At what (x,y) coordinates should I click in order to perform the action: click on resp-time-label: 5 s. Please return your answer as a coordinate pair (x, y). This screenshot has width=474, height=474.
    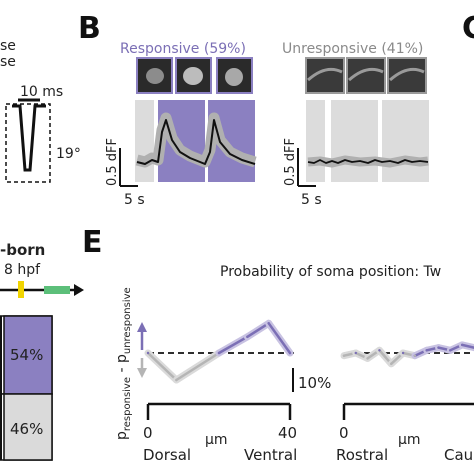
    Looking at the image, I should click on (134, 200).